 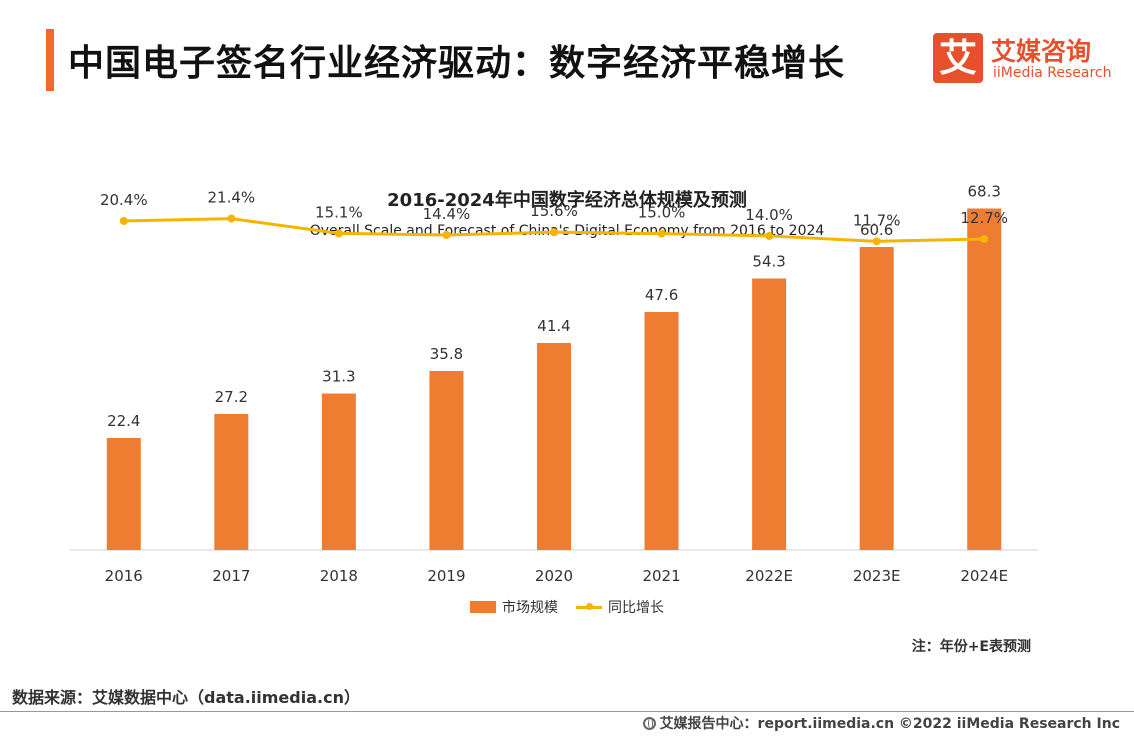 What do you see at coordinates (446, 235) in the screenshot?
I see `growth-point-2019` at bounding box center [446, 235].